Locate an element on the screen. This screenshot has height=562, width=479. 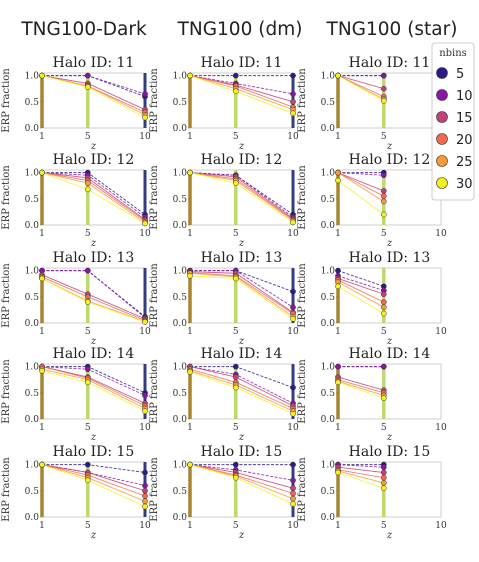
legend-label: 30 is located at coordinates (464, 184).